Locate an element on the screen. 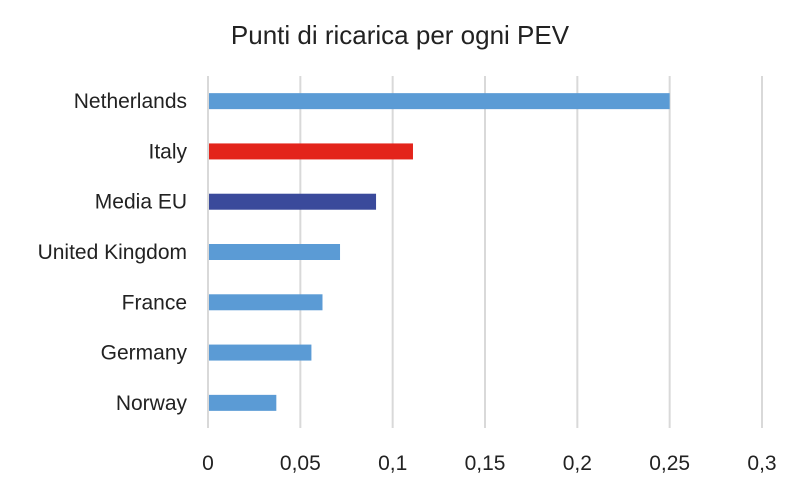 This screenshot has width=800, height=480. bar-italy is located at coordinates (311, 151).